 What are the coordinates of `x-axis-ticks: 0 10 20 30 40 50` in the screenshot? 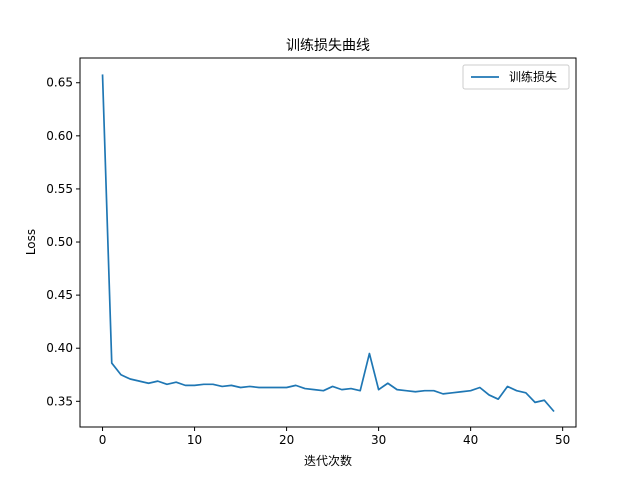 It's located at (334, 437).